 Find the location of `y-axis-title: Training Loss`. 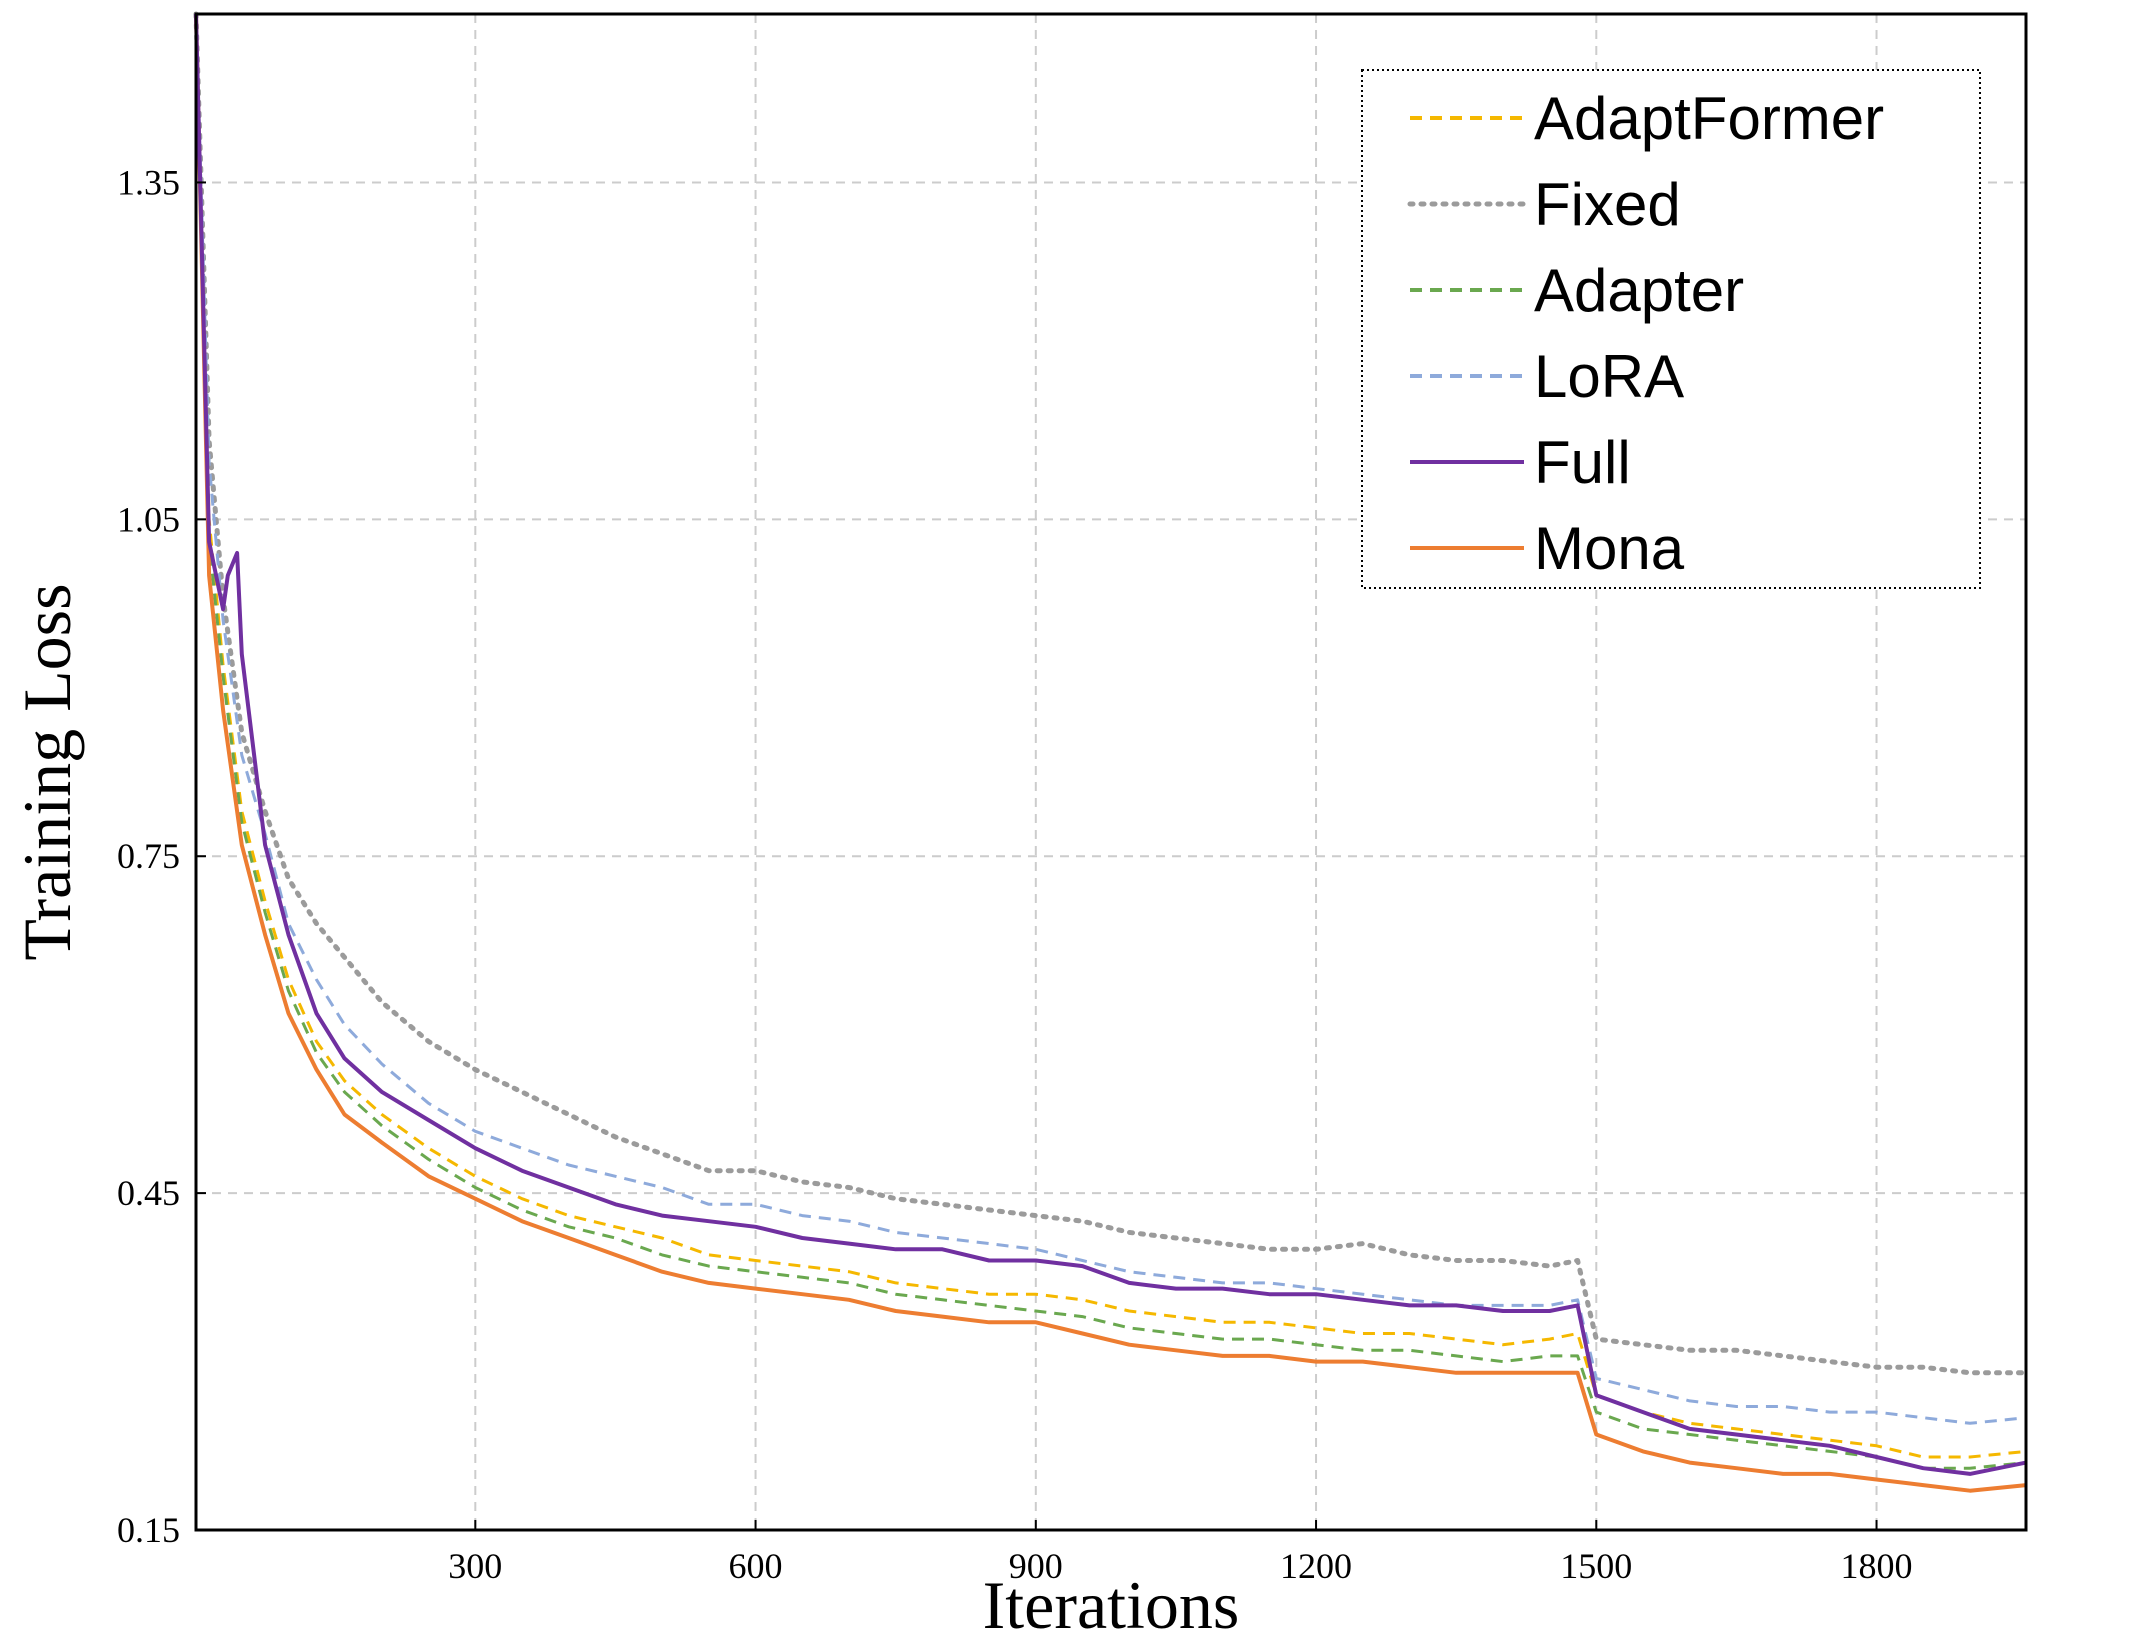

y-axis-title: Training Loss is located at coordinates (47, 771).